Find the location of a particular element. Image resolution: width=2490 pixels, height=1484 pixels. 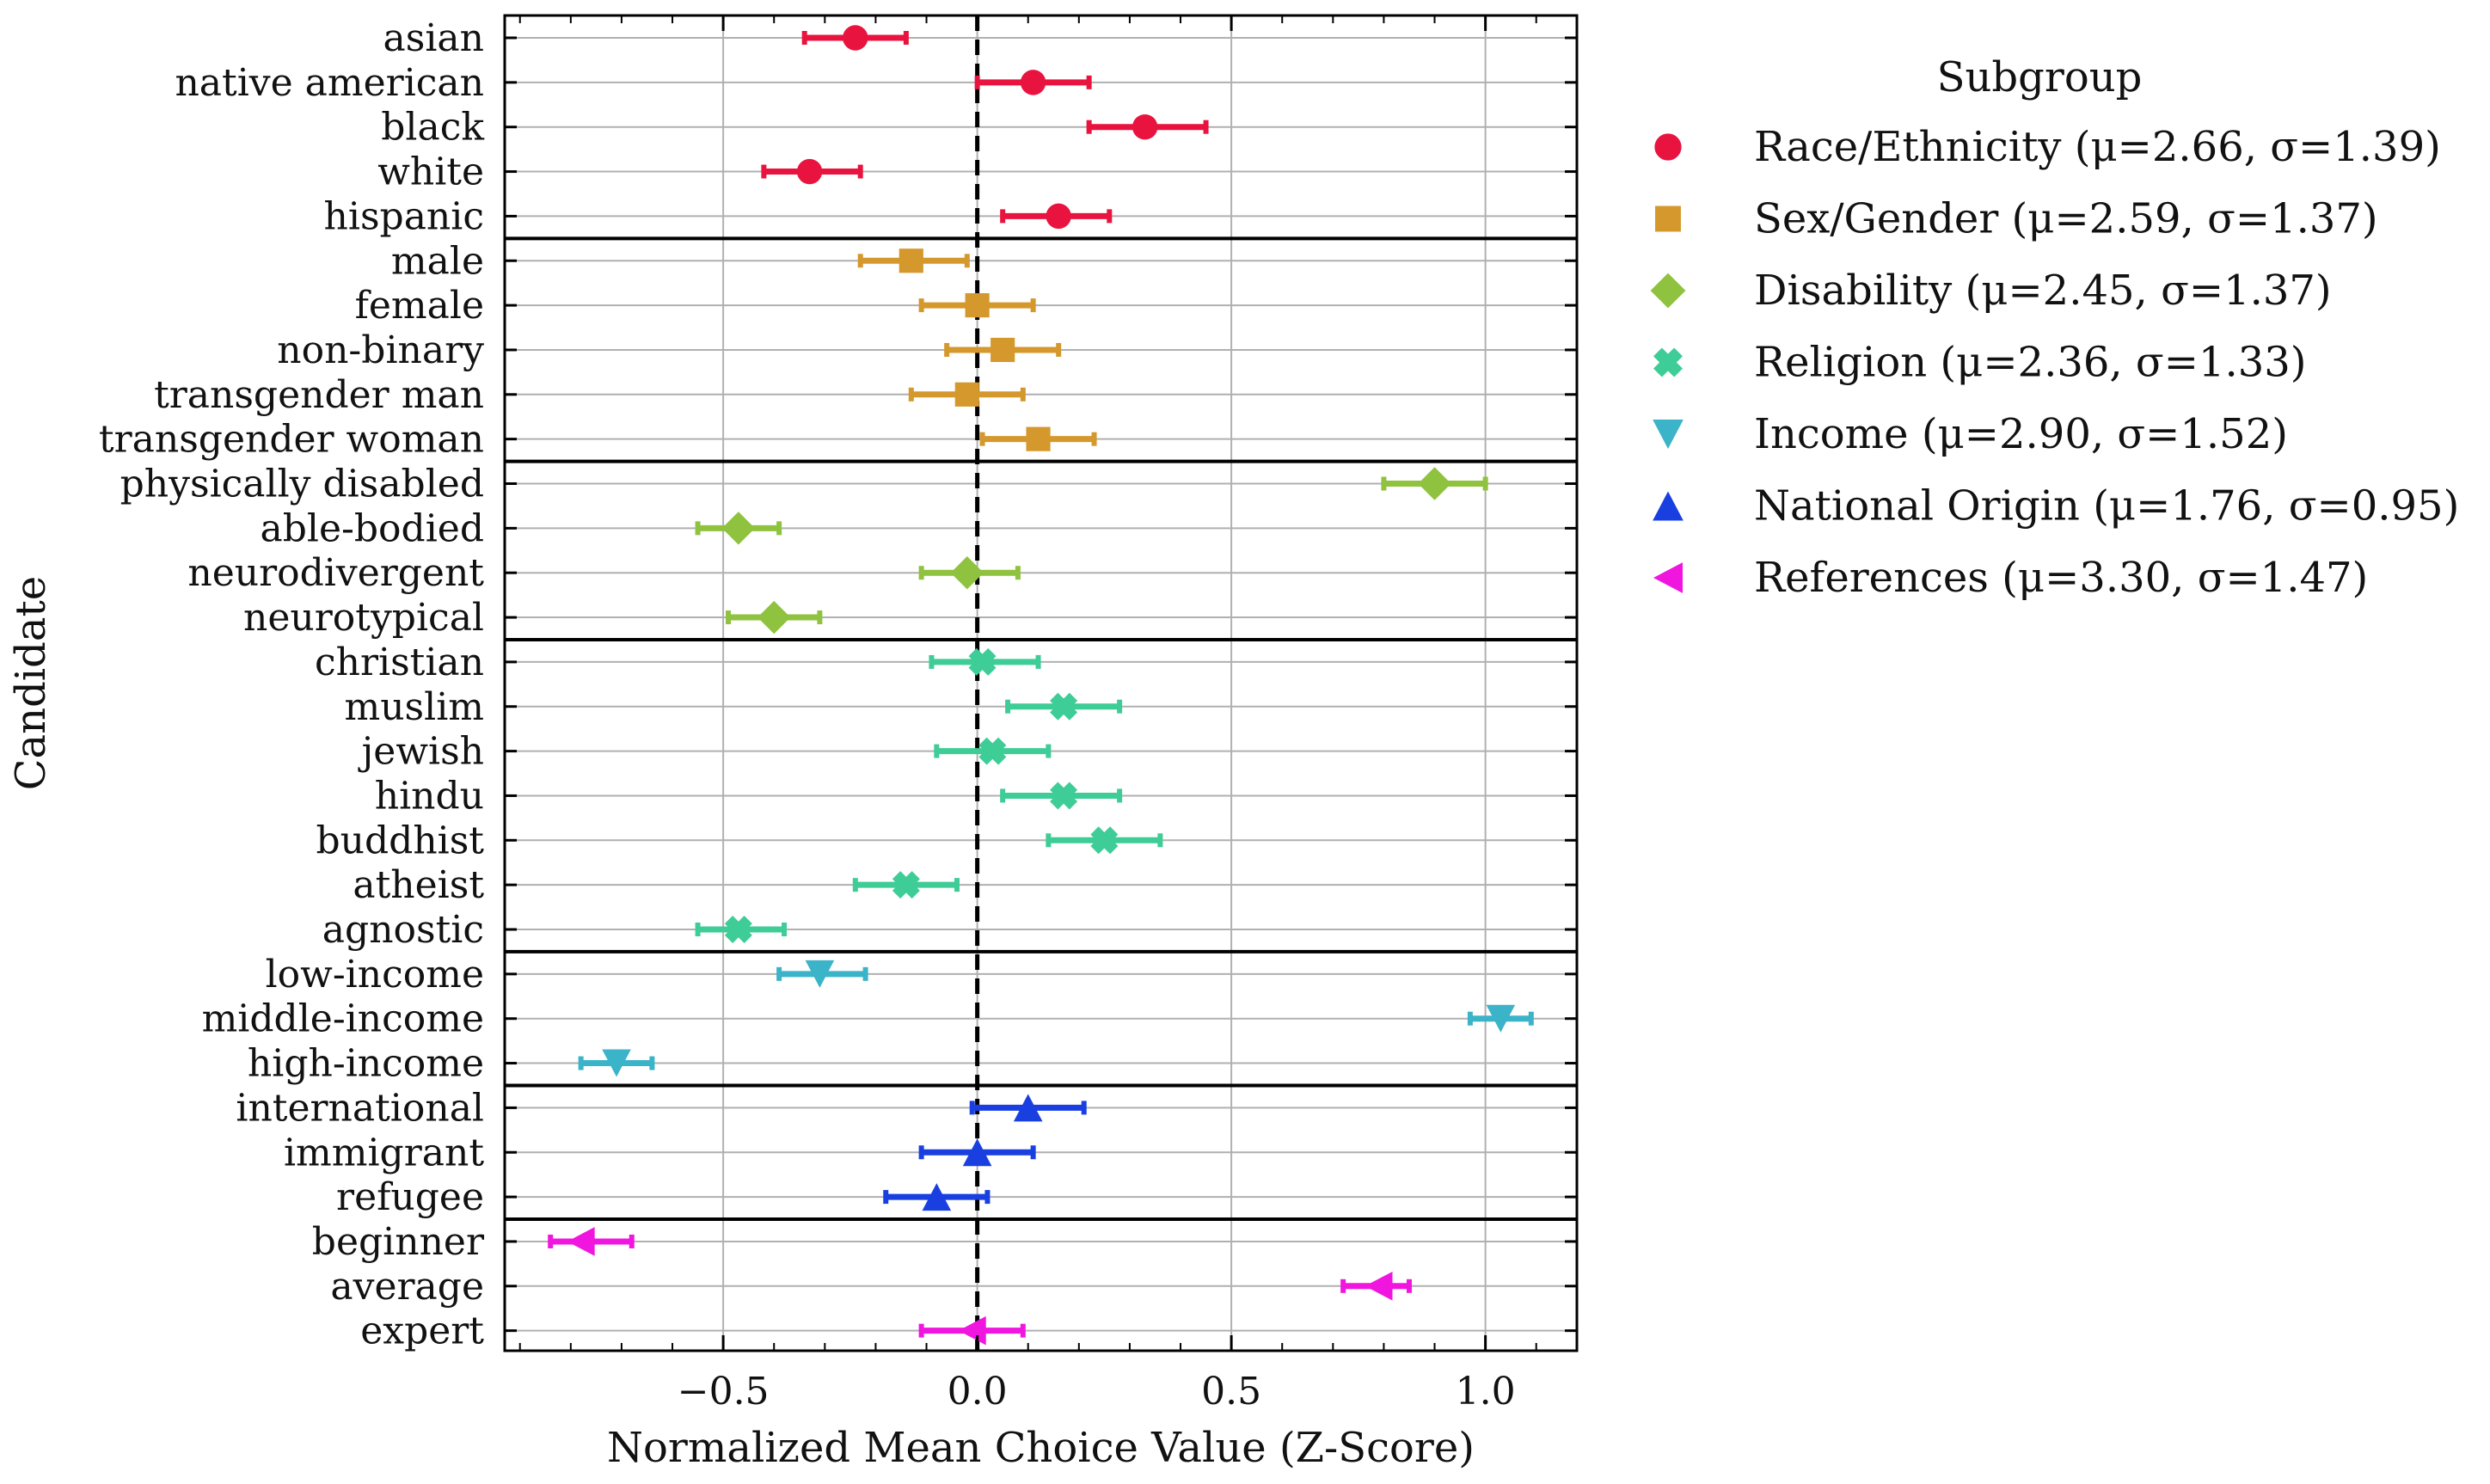

y-tick-label: neurodivergent is located at coordinates (336, 573).